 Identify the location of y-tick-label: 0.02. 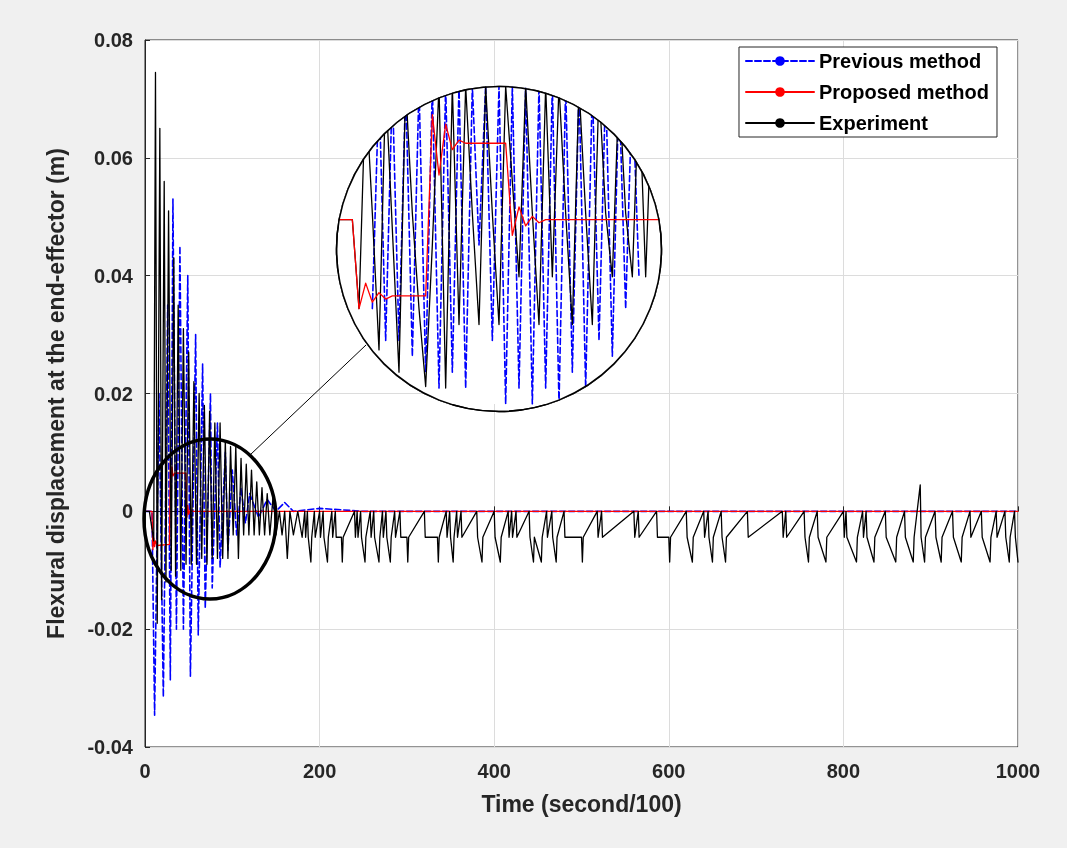
(113, 393).